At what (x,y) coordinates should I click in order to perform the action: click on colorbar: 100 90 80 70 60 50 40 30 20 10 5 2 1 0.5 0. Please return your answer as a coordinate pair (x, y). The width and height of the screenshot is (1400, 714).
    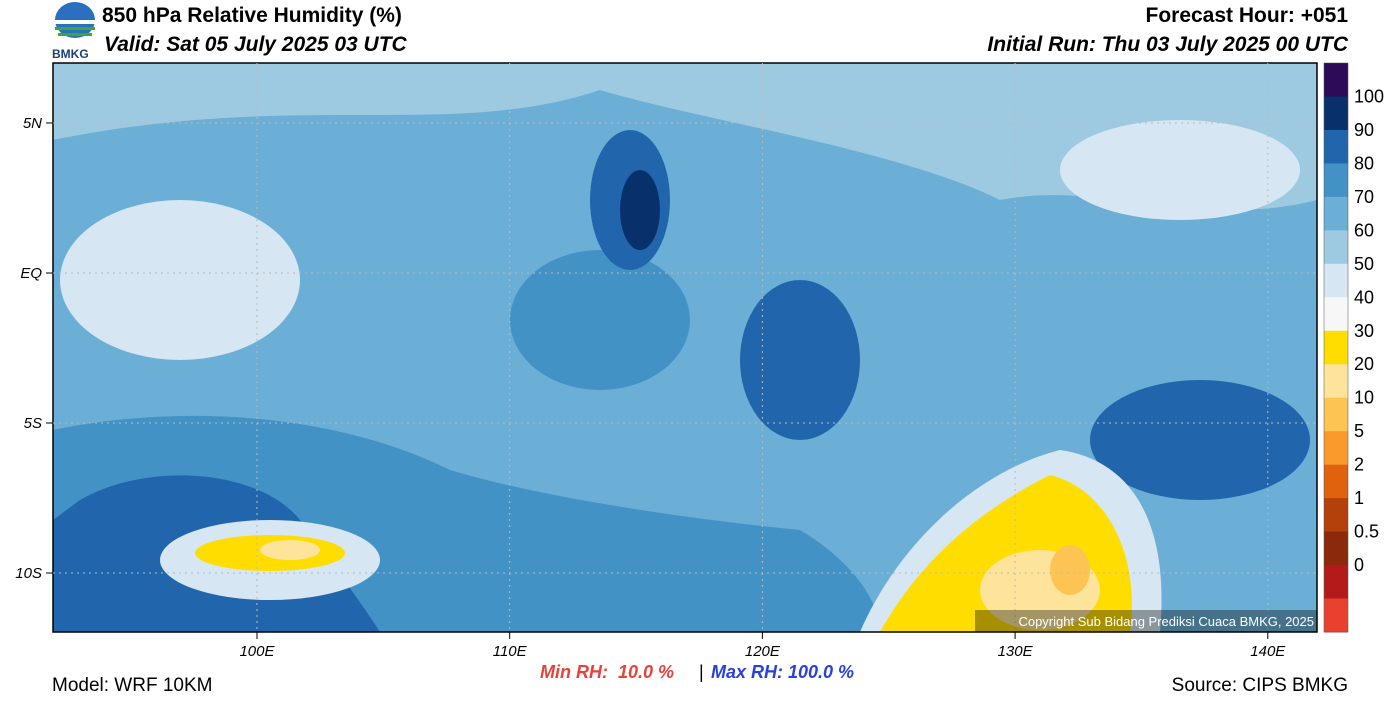
    Looking at the image, I should click on (1353, 347).